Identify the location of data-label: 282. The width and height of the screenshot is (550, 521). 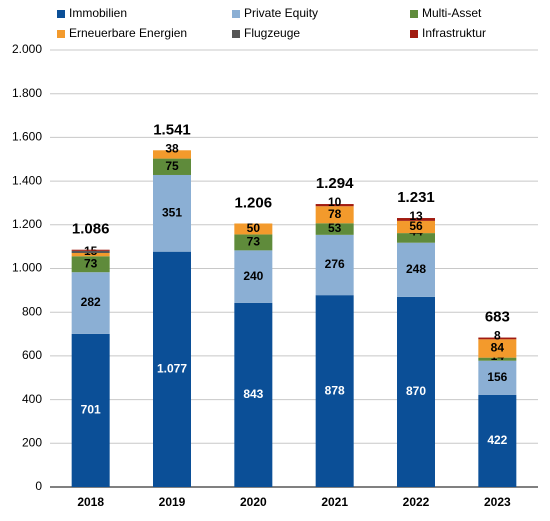
(91, 302).